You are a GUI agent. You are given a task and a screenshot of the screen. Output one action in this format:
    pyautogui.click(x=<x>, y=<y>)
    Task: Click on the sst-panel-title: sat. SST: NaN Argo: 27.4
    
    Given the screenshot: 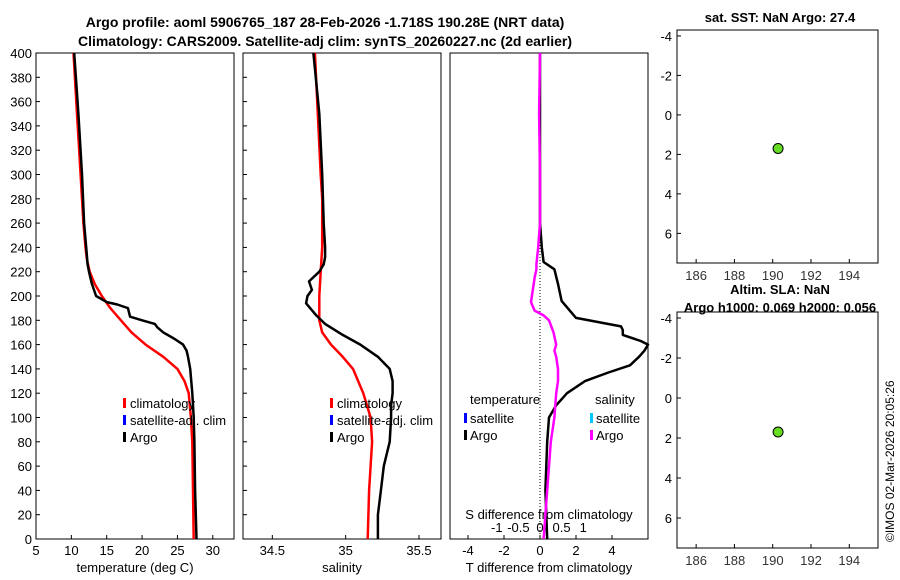 What is the action you would take?
    pyautogui.click(x=780, y=17)
    